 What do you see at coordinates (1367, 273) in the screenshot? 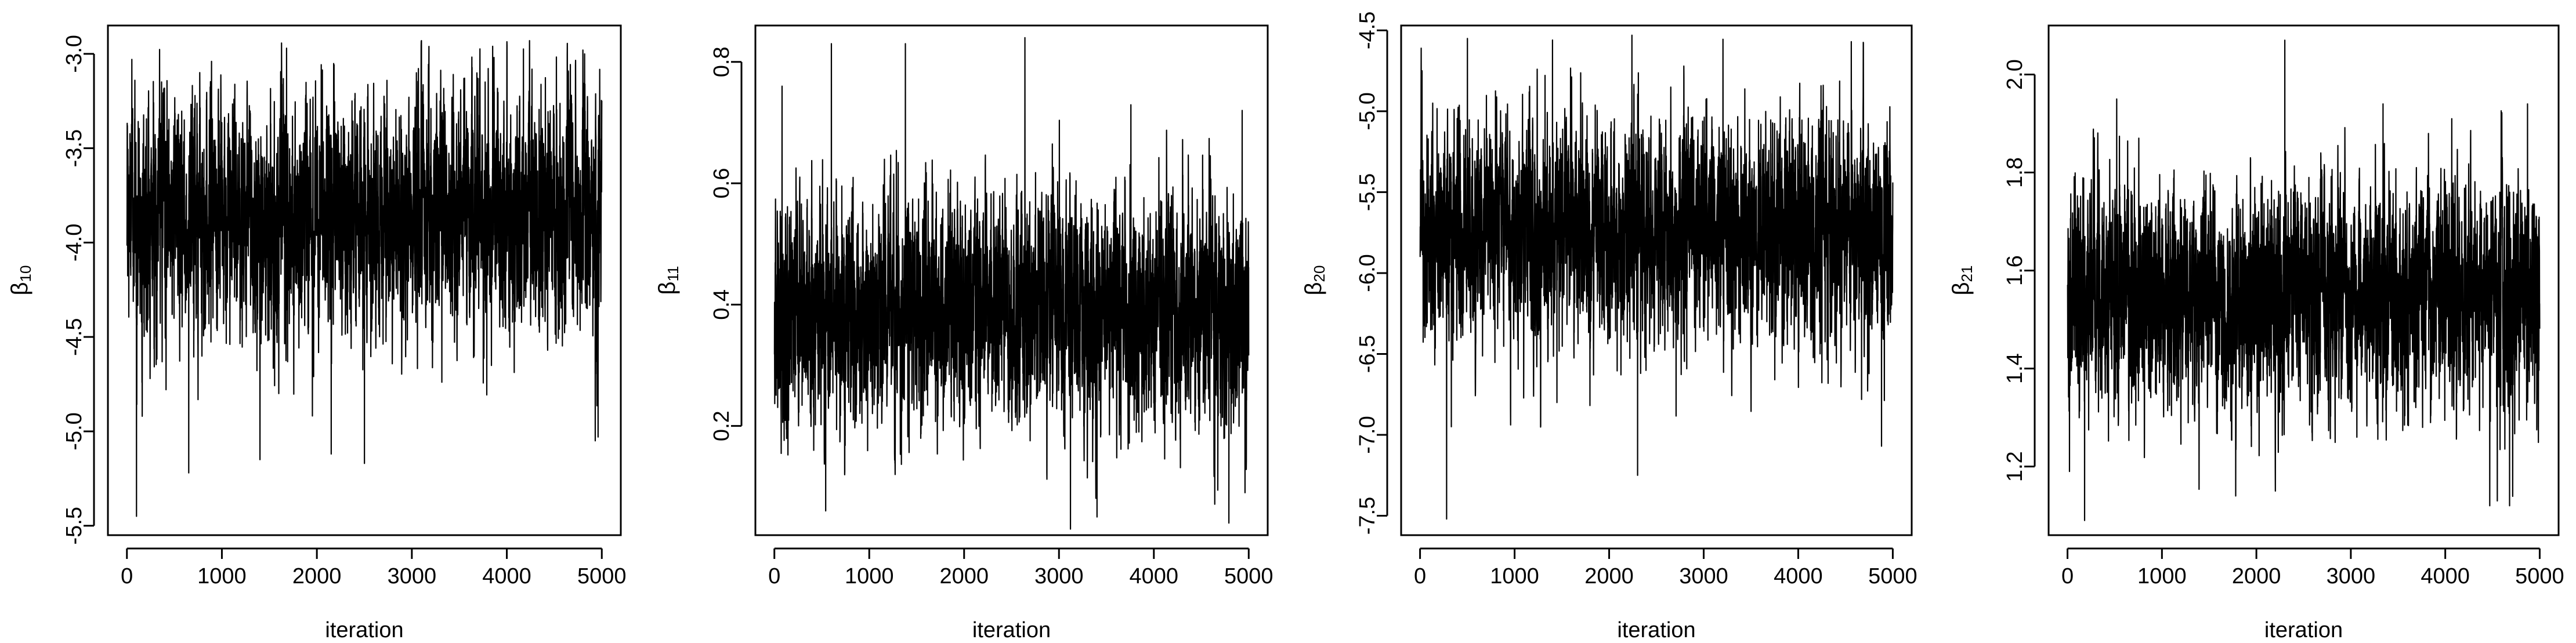
I see `y-tick-label: -6.0` at bounding box center [1367, 273].